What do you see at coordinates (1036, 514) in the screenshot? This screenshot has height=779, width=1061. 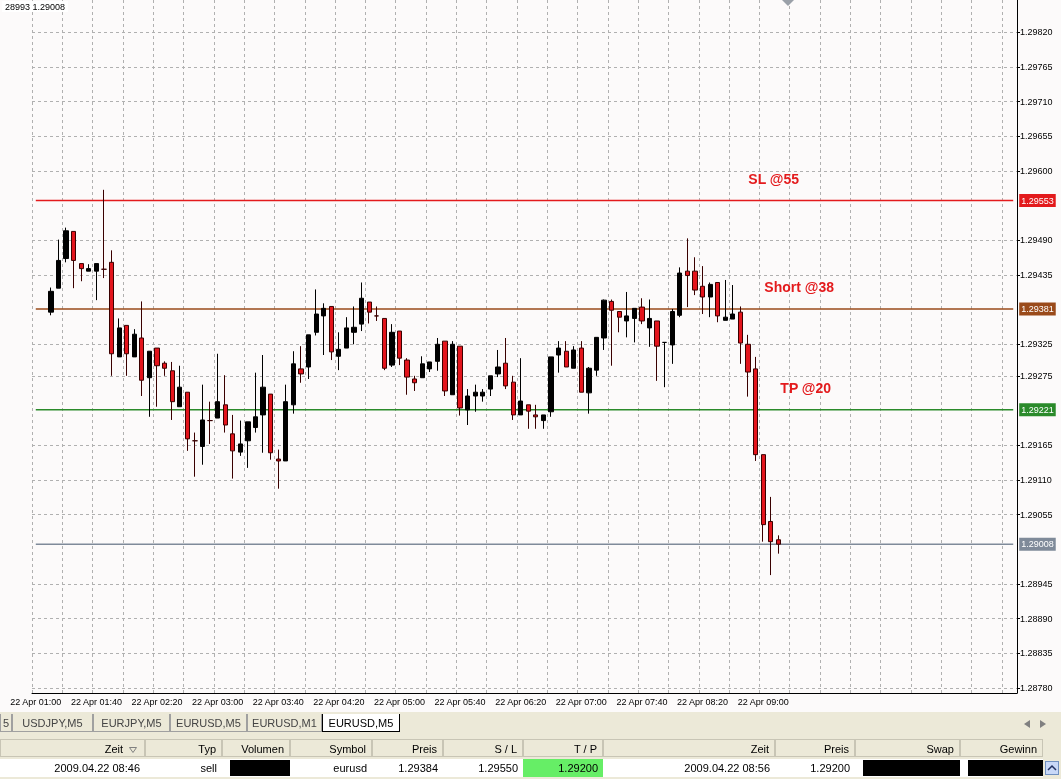 I see `y-tick-label: 1.29055` at bounding box center [1036, 514].